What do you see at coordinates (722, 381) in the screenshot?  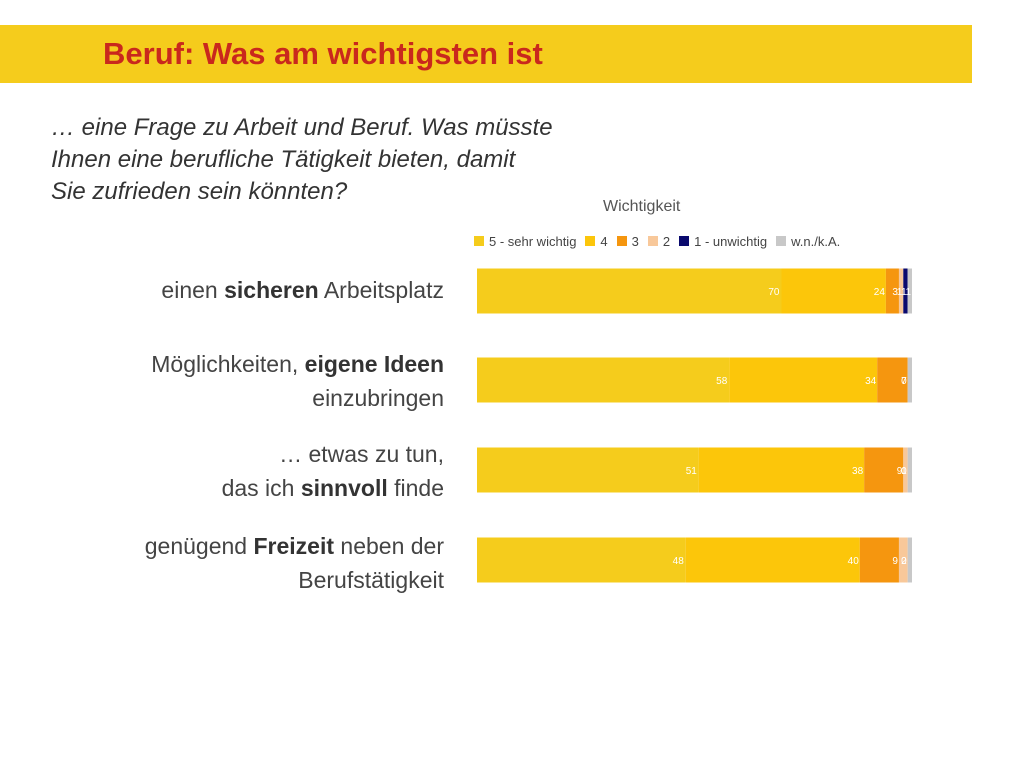 I see `data-label: 58` at bounding box center [722, 381].